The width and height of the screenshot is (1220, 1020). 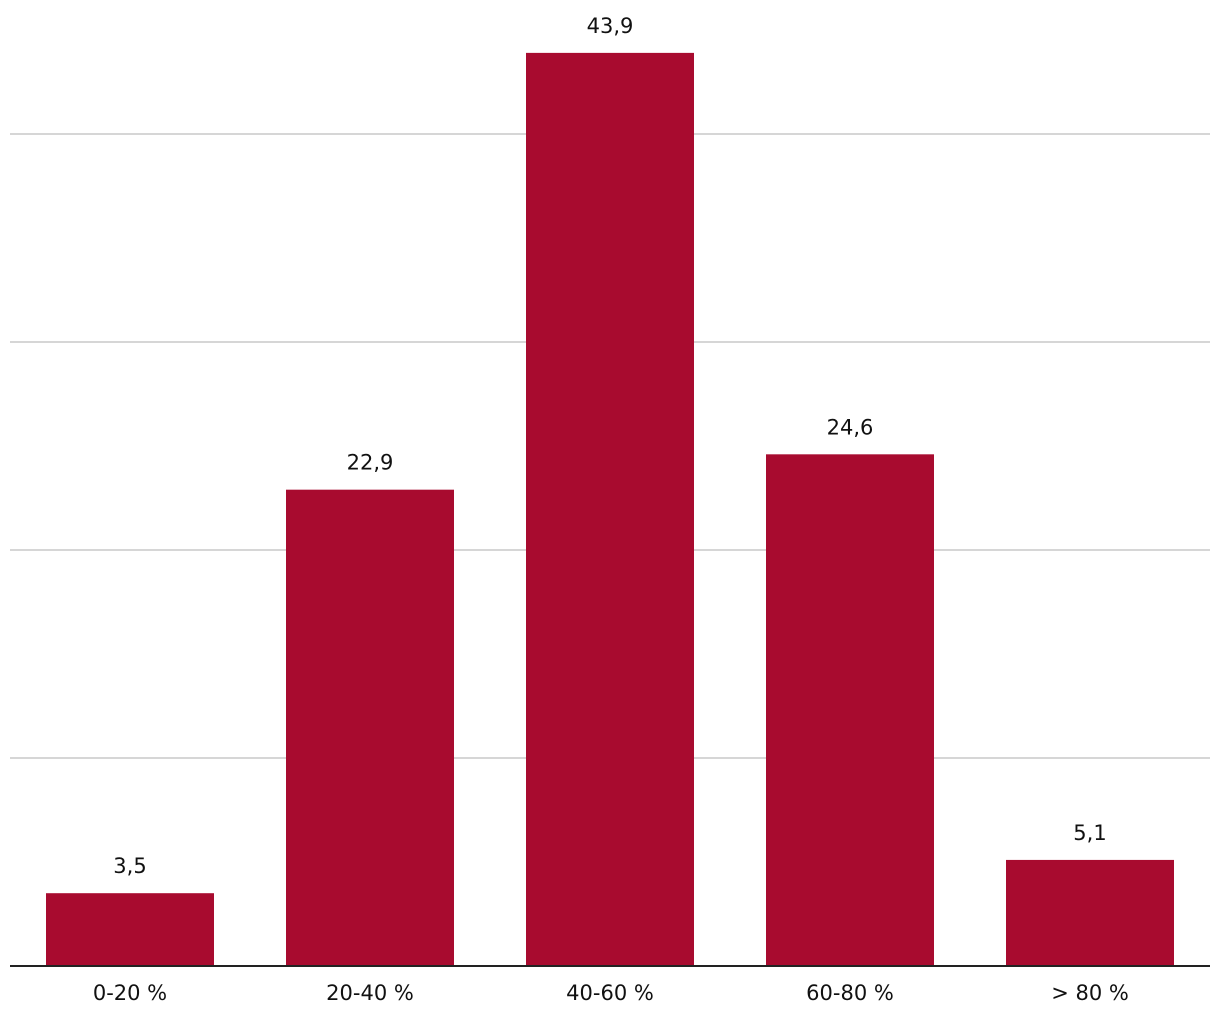 I want to click on x-tick-label: > 80 %, so click(x=1090, y=993).